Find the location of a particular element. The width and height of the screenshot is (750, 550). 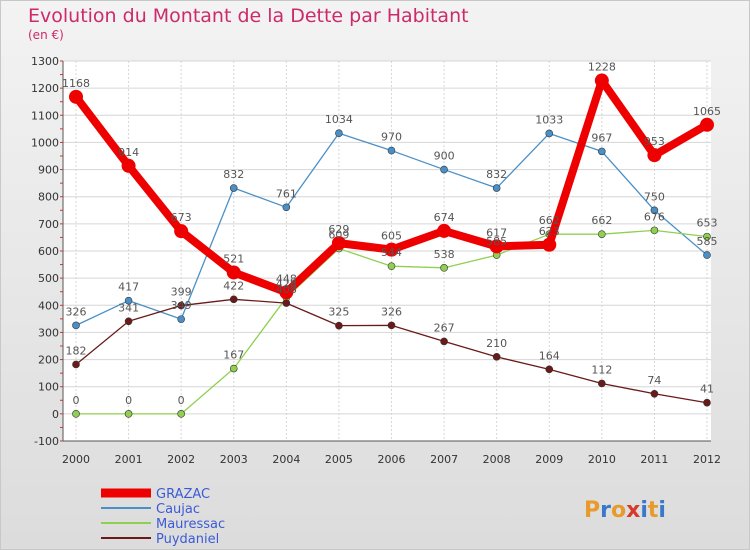

data-label-puydaniel: 341 is located at coordinates (128, 307).